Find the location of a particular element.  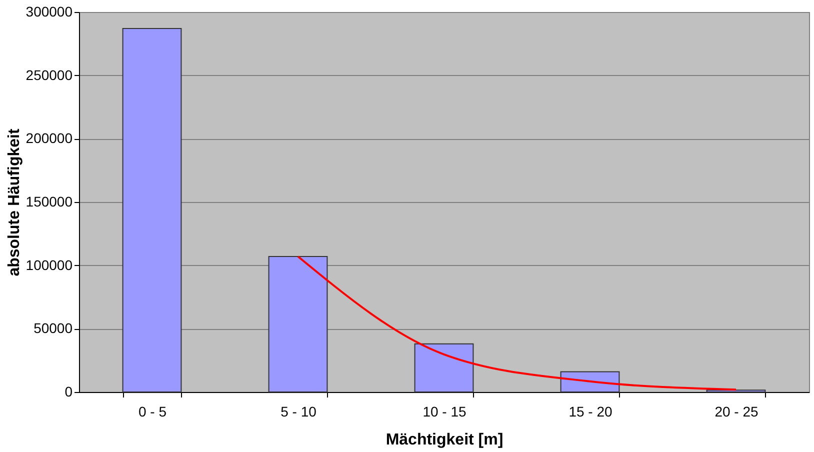

y-tick-label: 100000 is located at coordinates (49, 264).